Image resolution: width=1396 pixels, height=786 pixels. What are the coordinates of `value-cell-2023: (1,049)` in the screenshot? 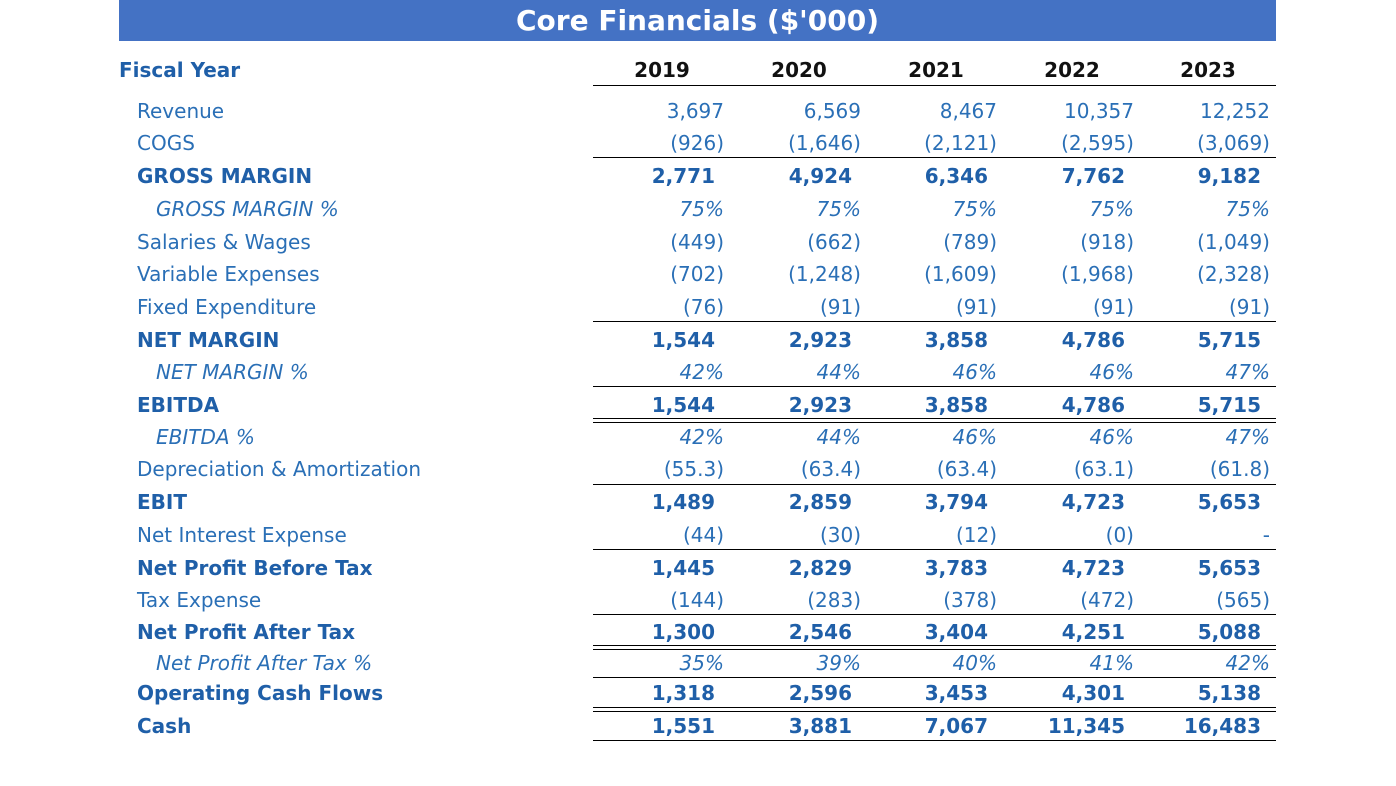 It's located at (1233, 242).